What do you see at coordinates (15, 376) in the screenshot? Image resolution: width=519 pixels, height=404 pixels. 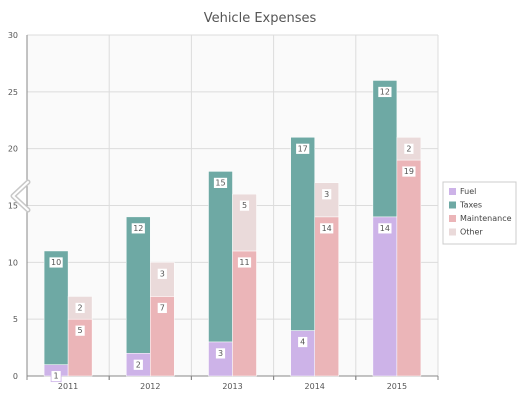 I see `y-tick-label: 0` at bounding box center [15, 376].